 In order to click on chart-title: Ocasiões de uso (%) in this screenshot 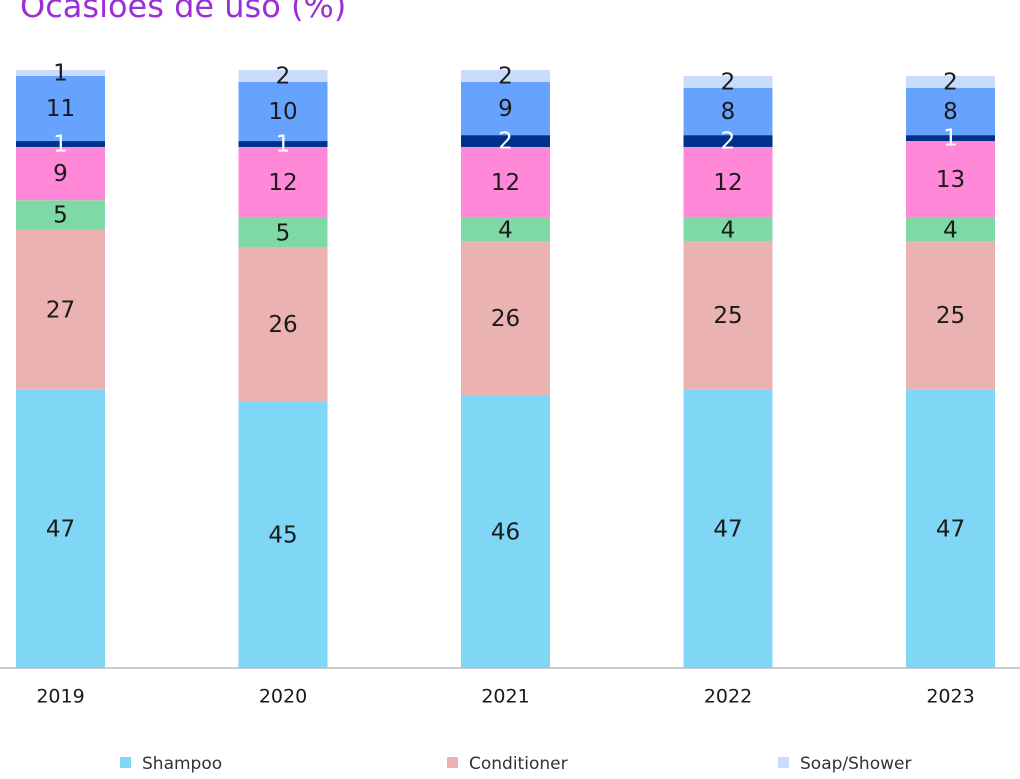, I will do `click(183, 12)`.